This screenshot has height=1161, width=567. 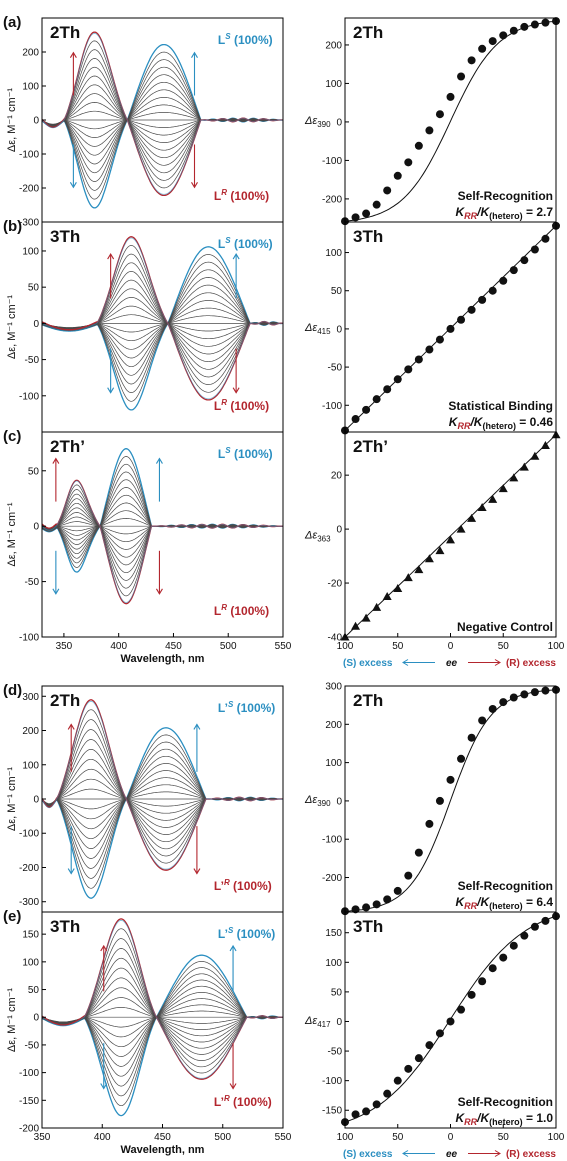 What do you see at coordinates (65, 32) in the screenshot?
I see `panel-title: 2Th` at bounding box center [65, 32].